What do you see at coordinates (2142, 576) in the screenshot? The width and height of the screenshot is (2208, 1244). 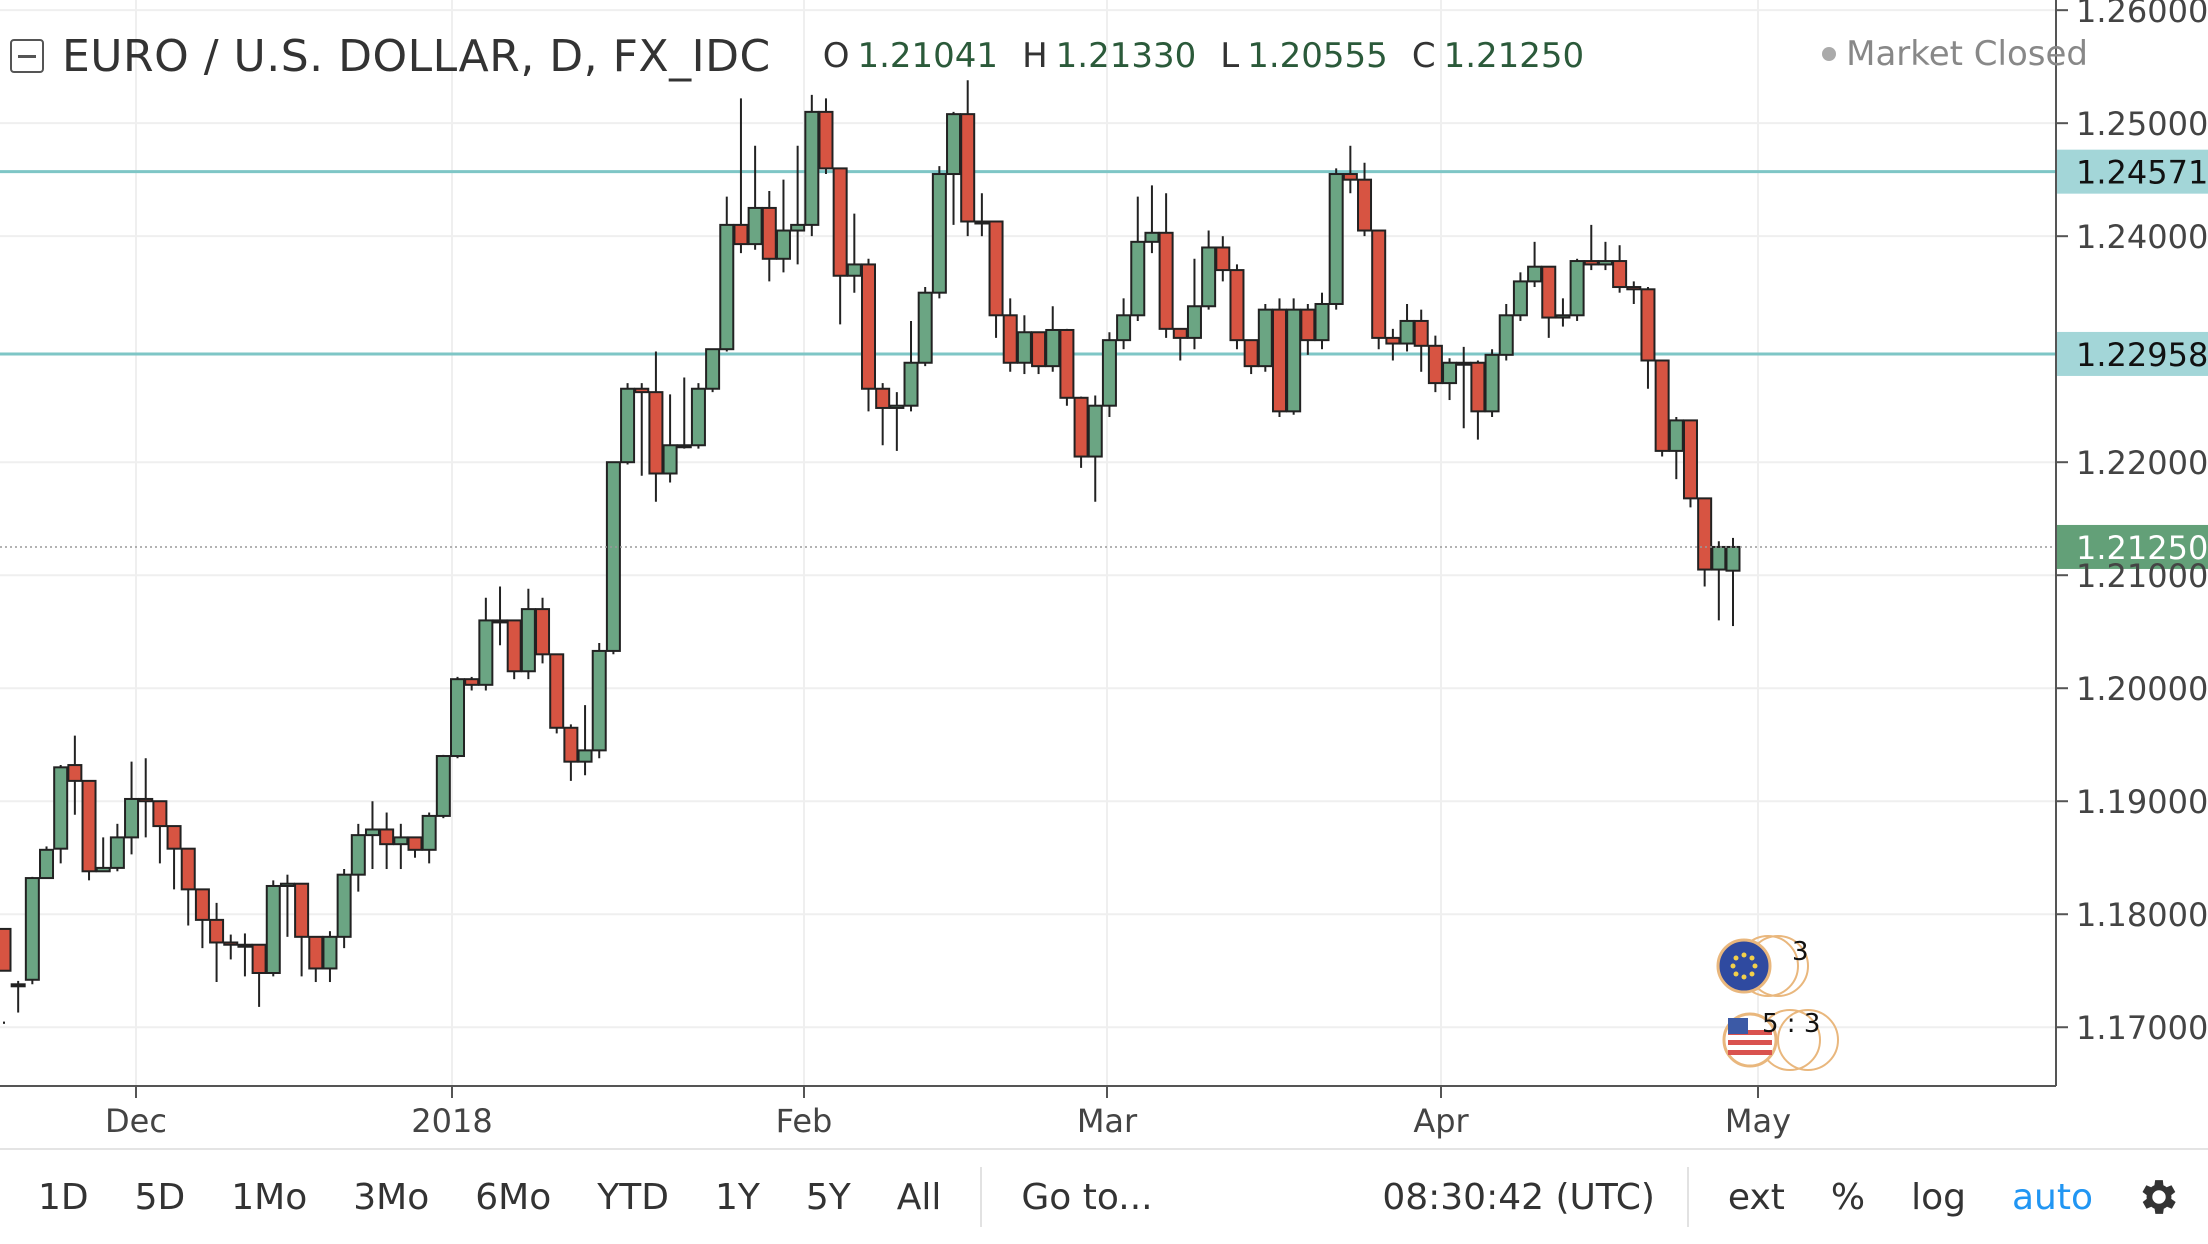 I see `price-tick-label: 1.21000` at bounding box center [2142, 576].